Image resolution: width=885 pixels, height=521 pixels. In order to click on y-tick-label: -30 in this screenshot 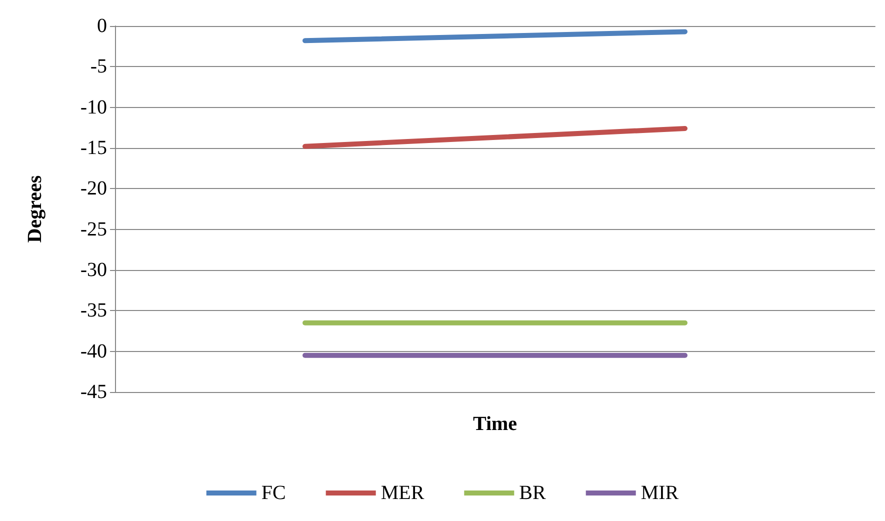, I will do `click(93, 270)`.